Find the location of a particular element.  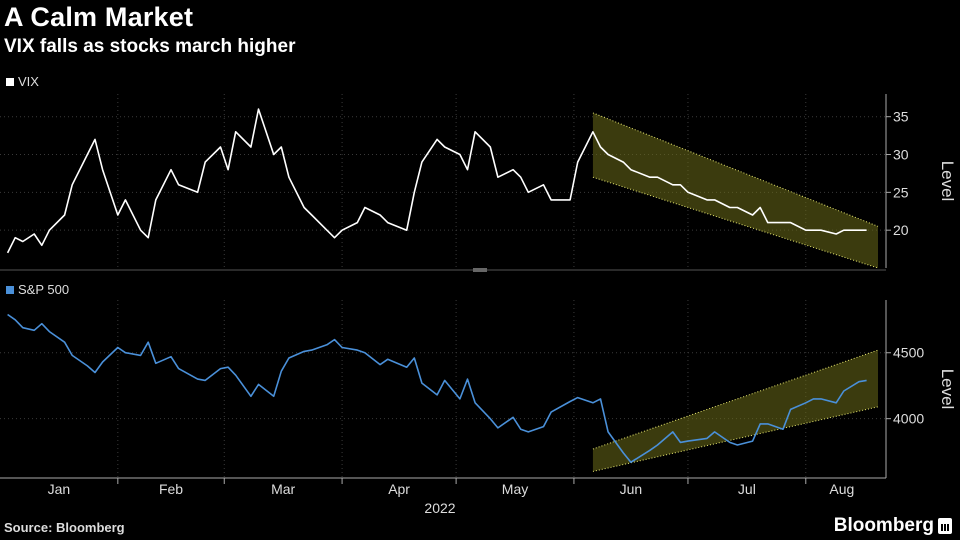

vix-channel-fill is located at coordinates (735, 190).